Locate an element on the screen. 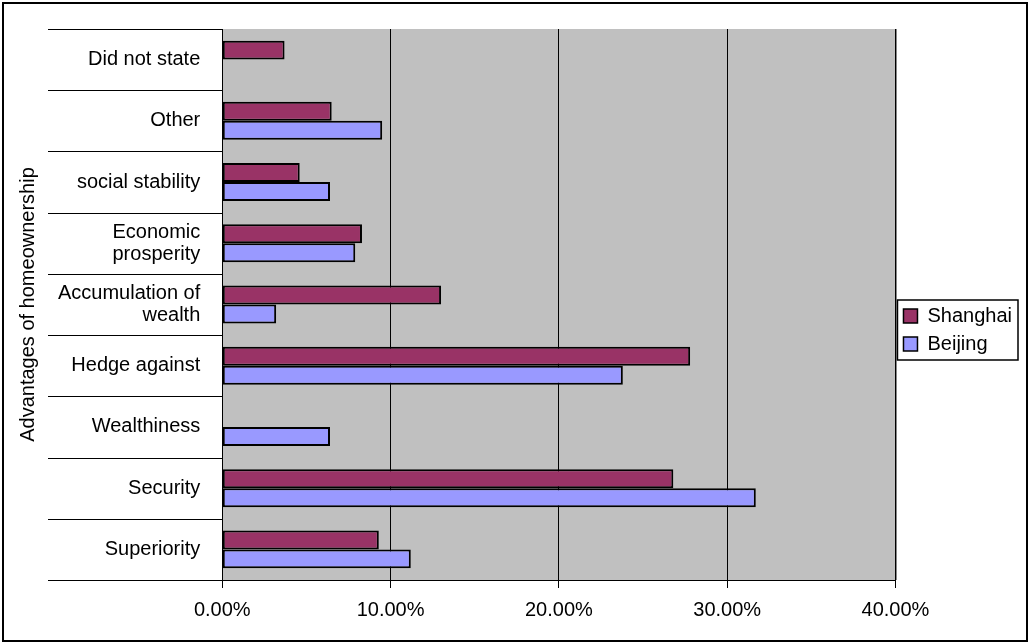 The width and height of the screenshot is (1030, 644). y-tick-label: Hedge against is located at coordinates (136, 364).